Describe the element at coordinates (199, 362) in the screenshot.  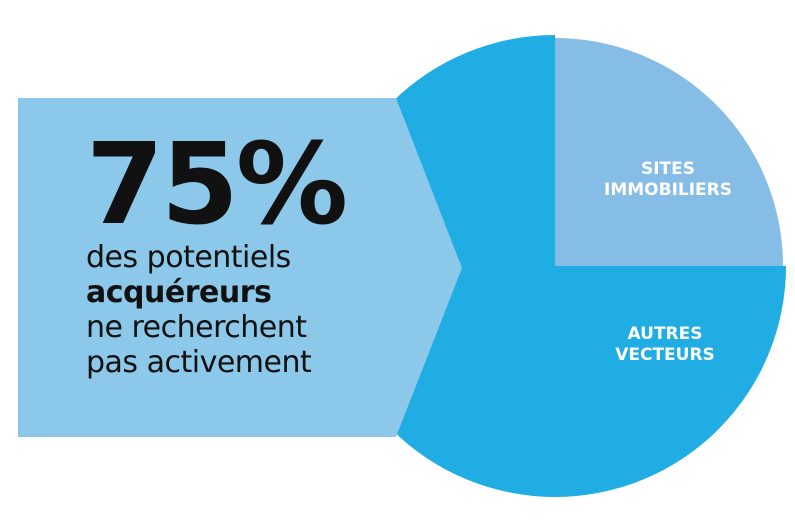
I see `callout-line: pas activement` at that location.